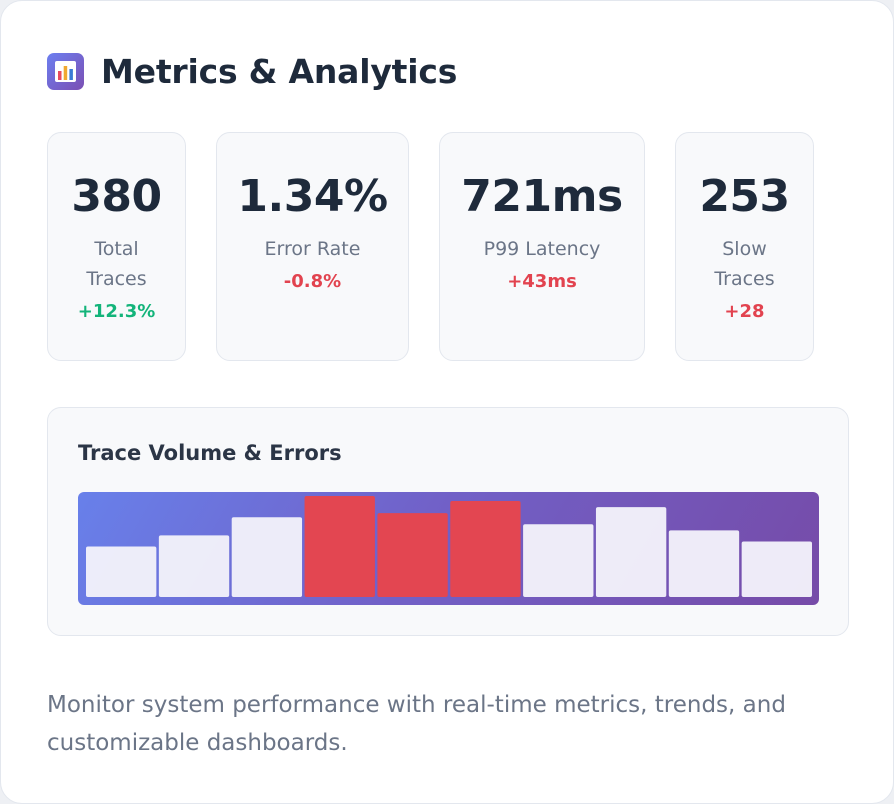 The height and width of the screenshot is (804, 894). I want to click on card-header: Metrics & Analytics, so click(252, 71).